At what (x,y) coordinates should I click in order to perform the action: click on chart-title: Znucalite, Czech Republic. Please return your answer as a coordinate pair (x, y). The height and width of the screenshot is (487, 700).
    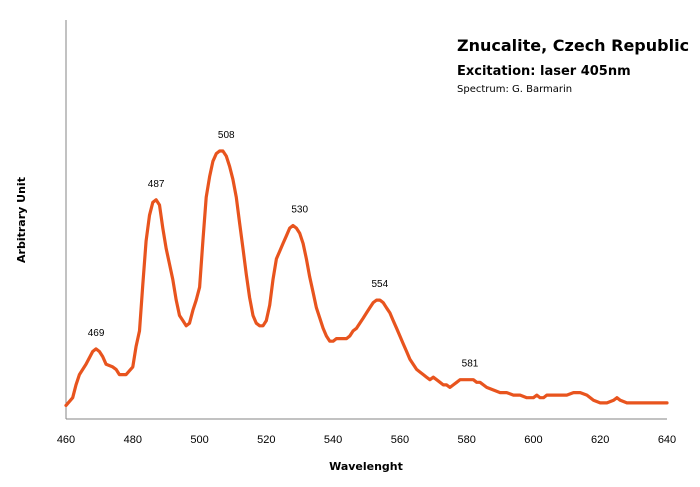
    Looking at the image, I should click on (573, 45).